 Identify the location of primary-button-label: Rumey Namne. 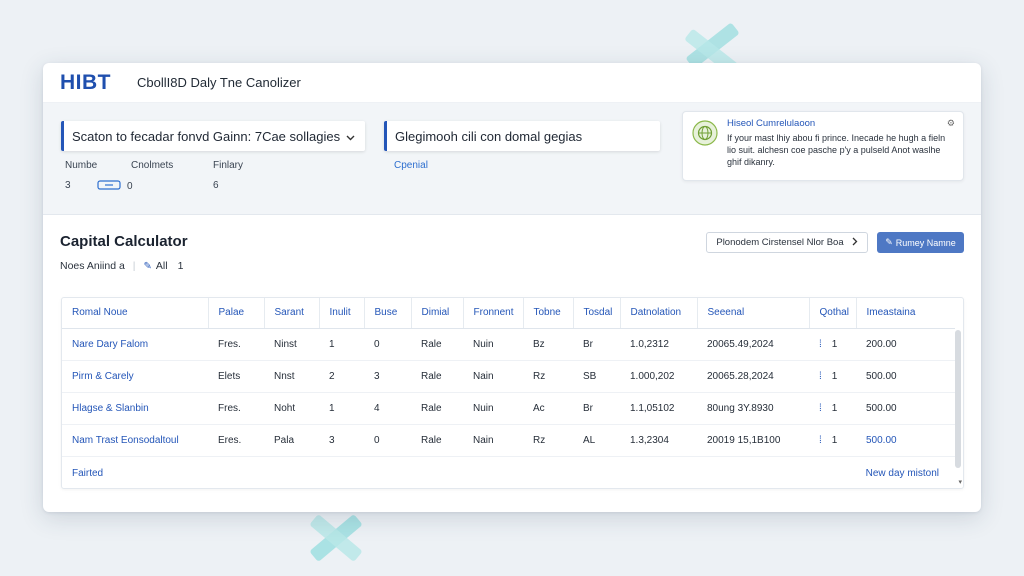
(925, 242).